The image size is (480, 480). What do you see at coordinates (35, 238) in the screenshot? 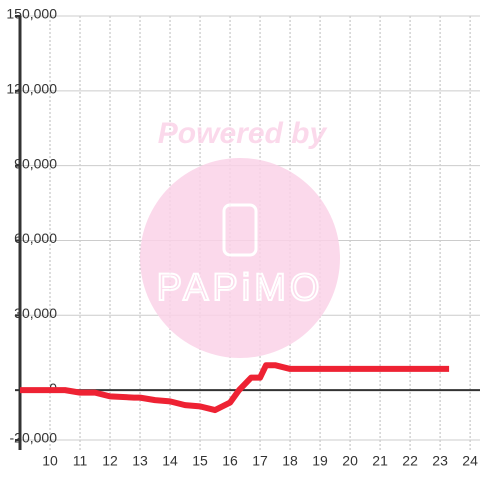
I see `y-tick-label: 60,000` at bounding box center [35, 238].